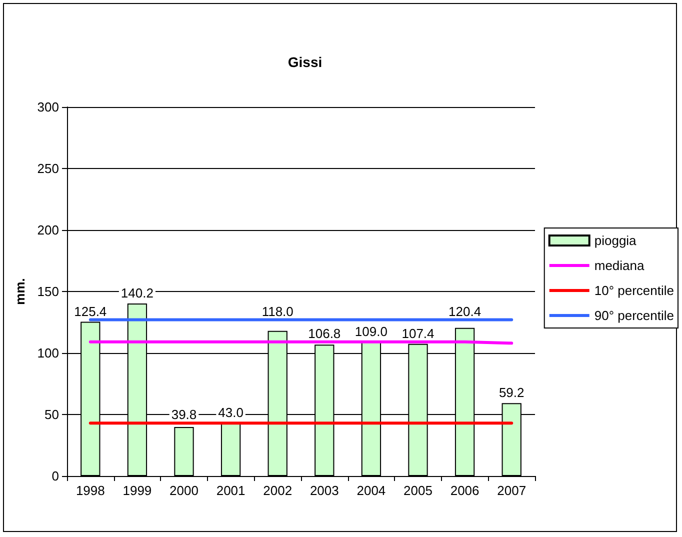 This screenshot has width=682, height=537. What do you see at coordinates (511, 490) in the screenshot?
I see `x-tick-label: 2007` at bounding box center [511, 490].